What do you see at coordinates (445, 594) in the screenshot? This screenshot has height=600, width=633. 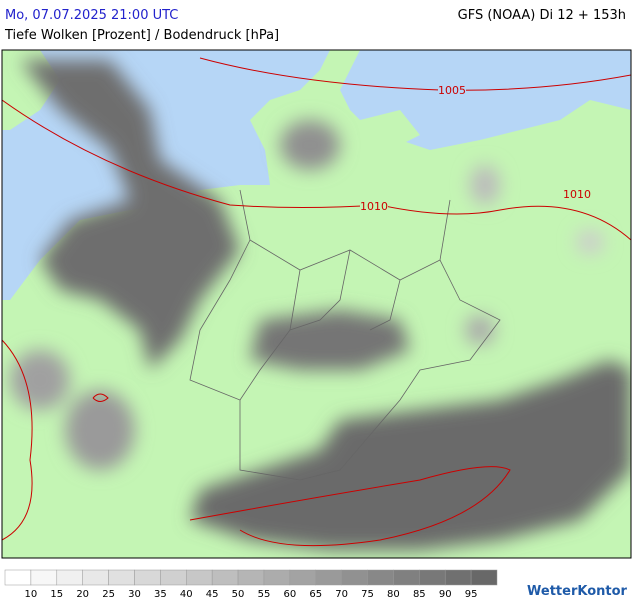 I see `legend-label: 90` at bounding box center [445, 594].